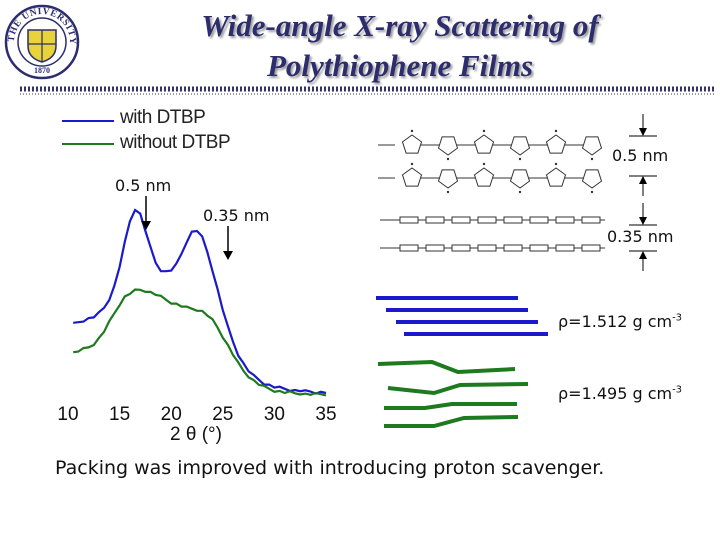  I want to click on legend-label-with-dtbp: with DTBP, so click(163, 117).